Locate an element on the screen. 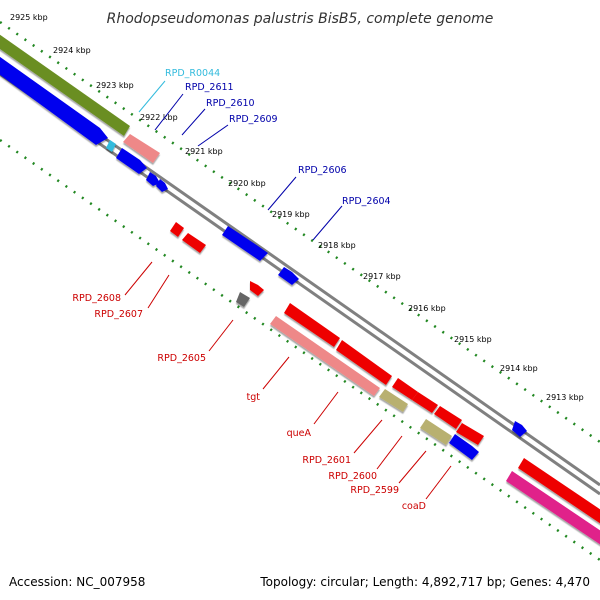 This screenshot has width=600, height=600. feature-magenta-edge is located at coordinates (553, 508).